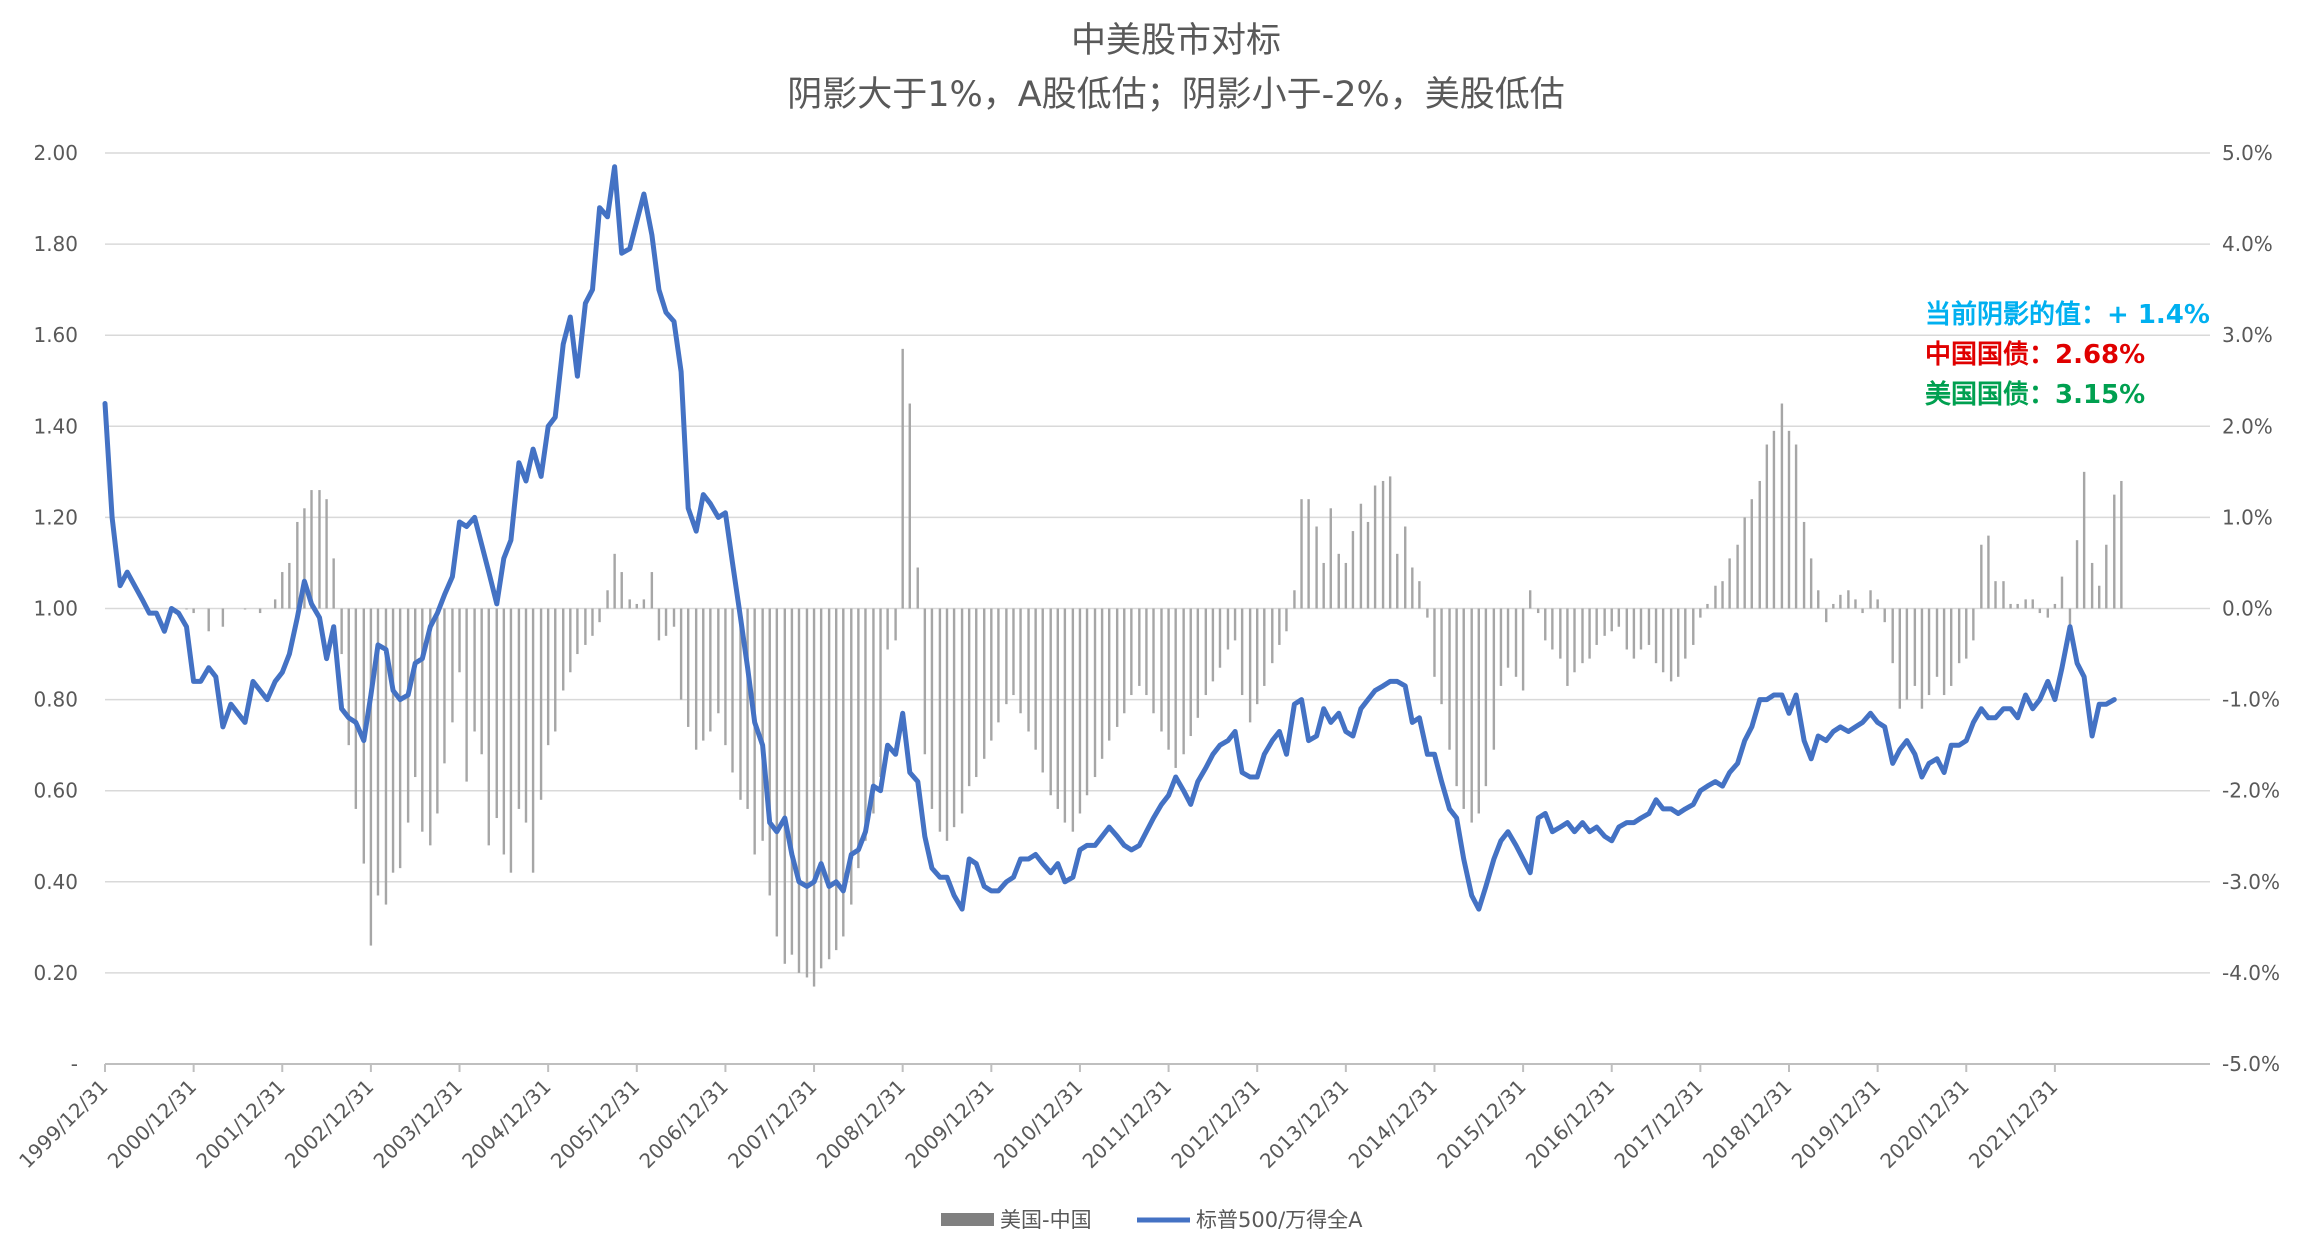 The height and width of the screenshot is (1256, 2318). What do you see at coordinates (55, 517) in the screenshot?
I see `left-tick-label: 1.20` at bounding box center [55, 517].